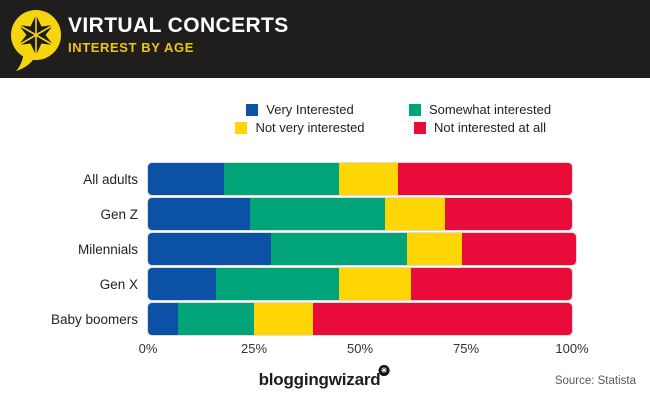  I want to click on x-axis: 0% 25% 50% 75% 100%, so click(364, 350).